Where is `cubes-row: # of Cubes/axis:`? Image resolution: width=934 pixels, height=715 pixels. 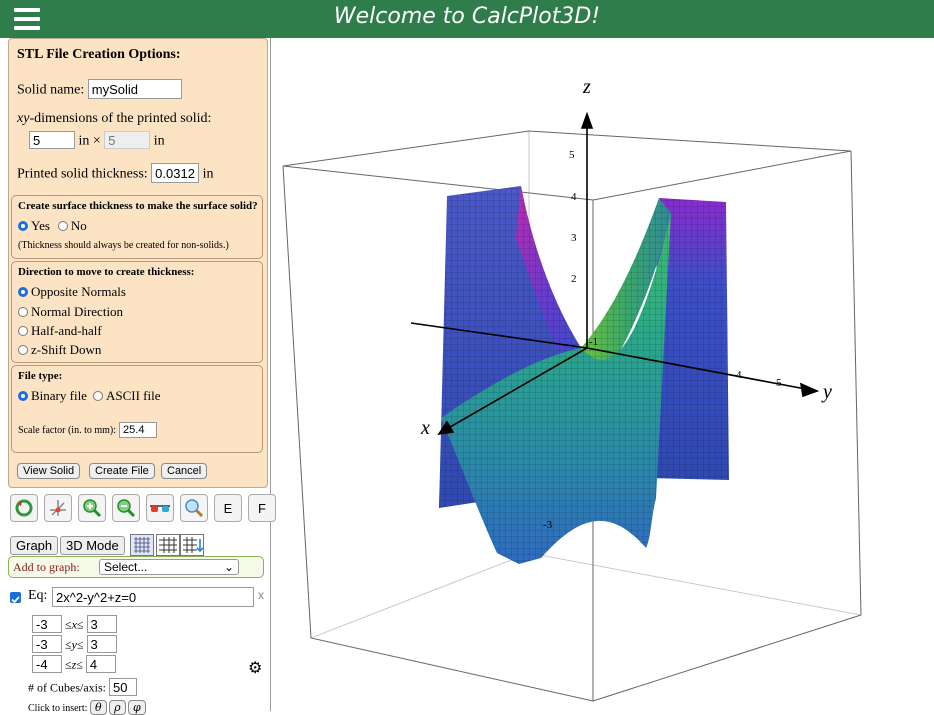 cubes-row: # of Cubes/axis: is located at coordinates (82, 687).